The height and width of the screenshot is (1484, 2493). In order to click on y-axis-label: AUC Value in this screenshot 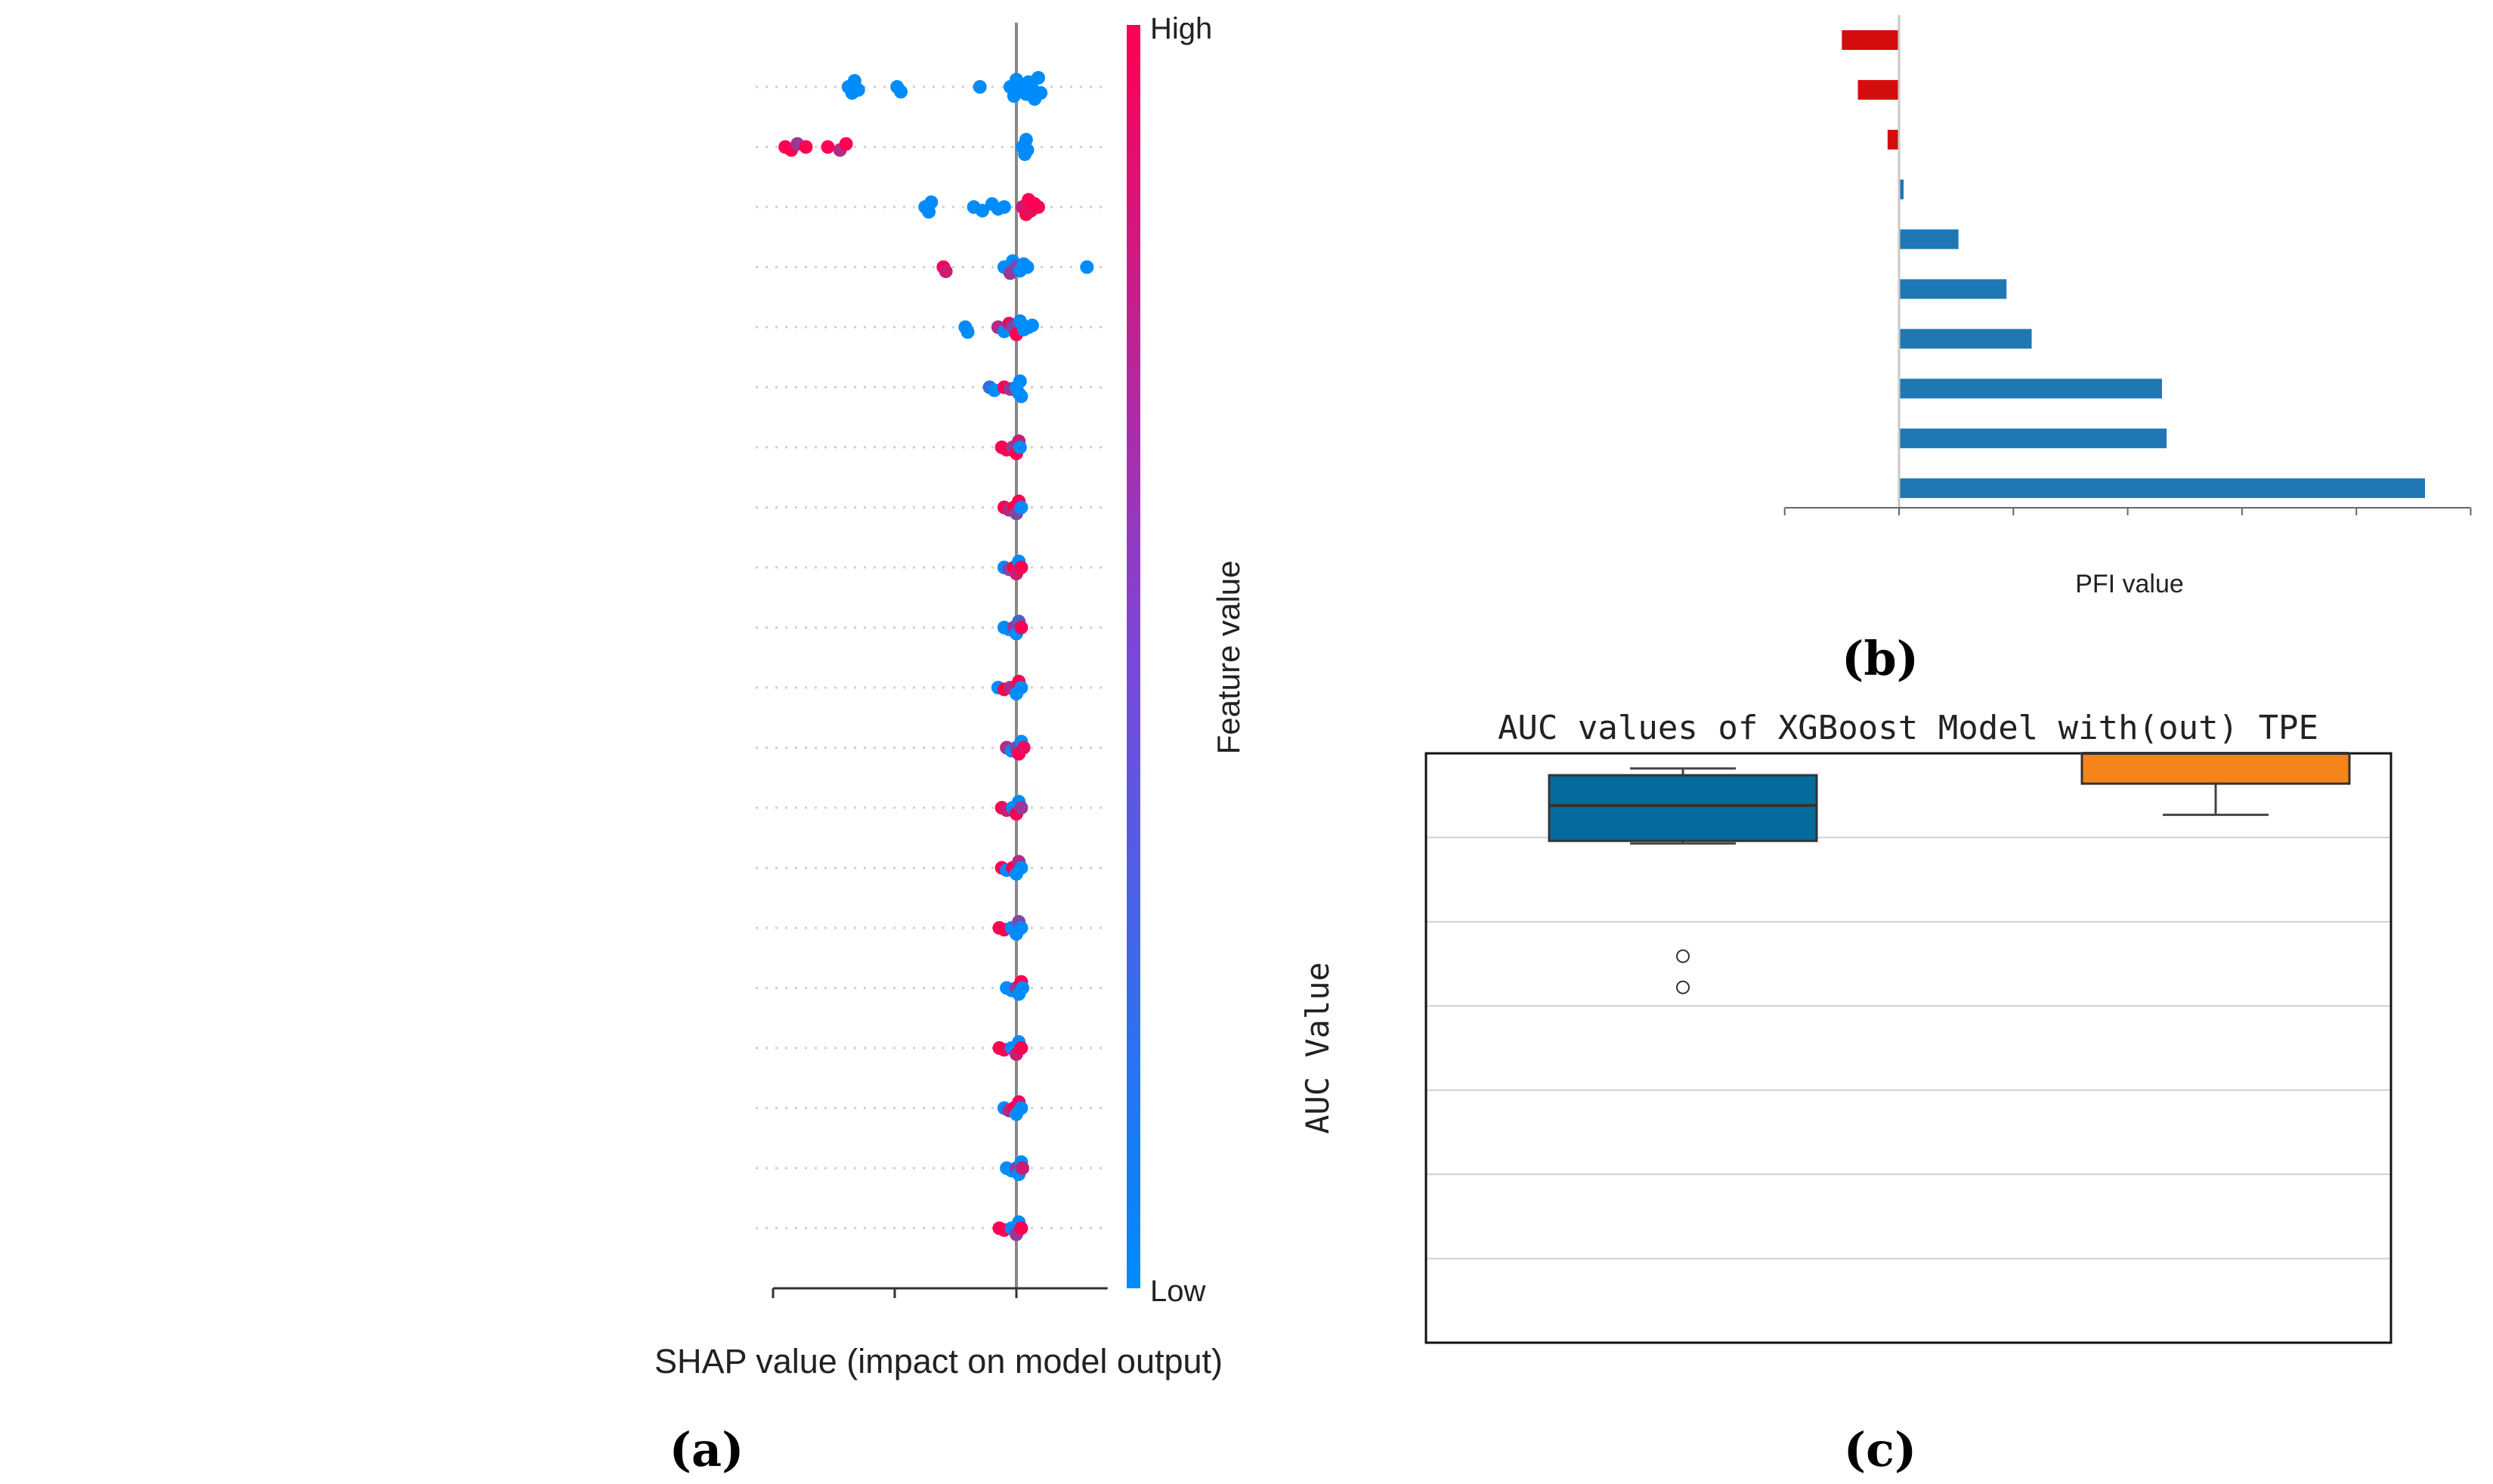, I will do `click(1317, 1048)`.